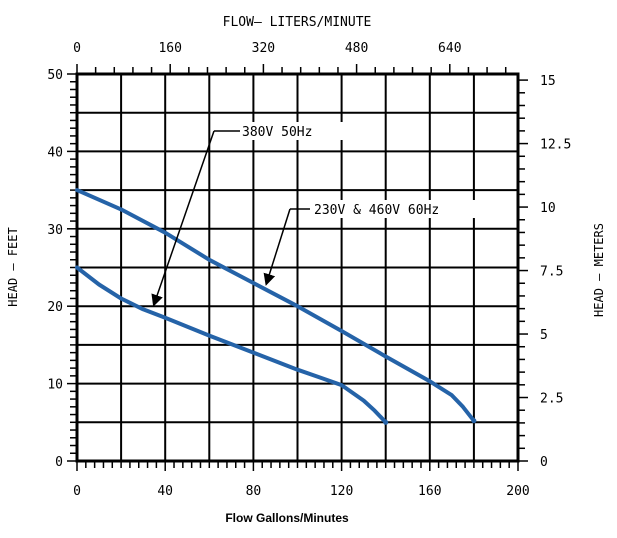 This screenshot has width=617, height=538. I want to click on x-tick-label: 40, so click(165, 491).